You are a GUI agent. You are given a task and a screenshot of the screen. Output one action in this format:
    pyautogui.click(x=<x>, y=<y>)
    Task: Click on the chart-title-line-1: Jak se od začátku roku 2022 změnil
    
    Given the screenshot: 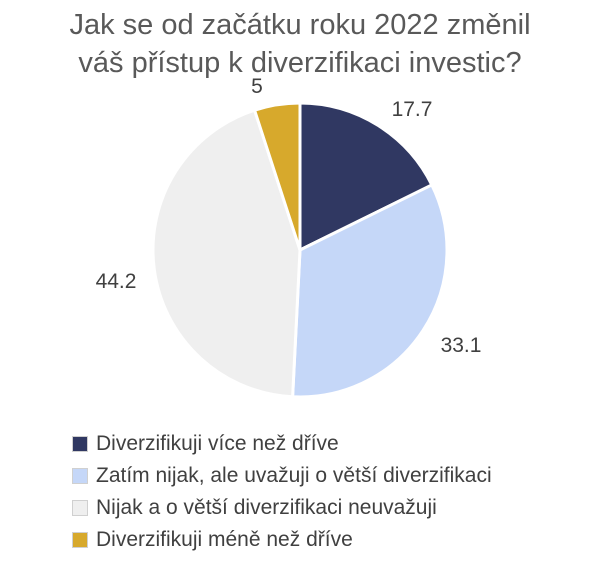 What is the action you would take?
    pyautogui.click(x=300, y=25)
    